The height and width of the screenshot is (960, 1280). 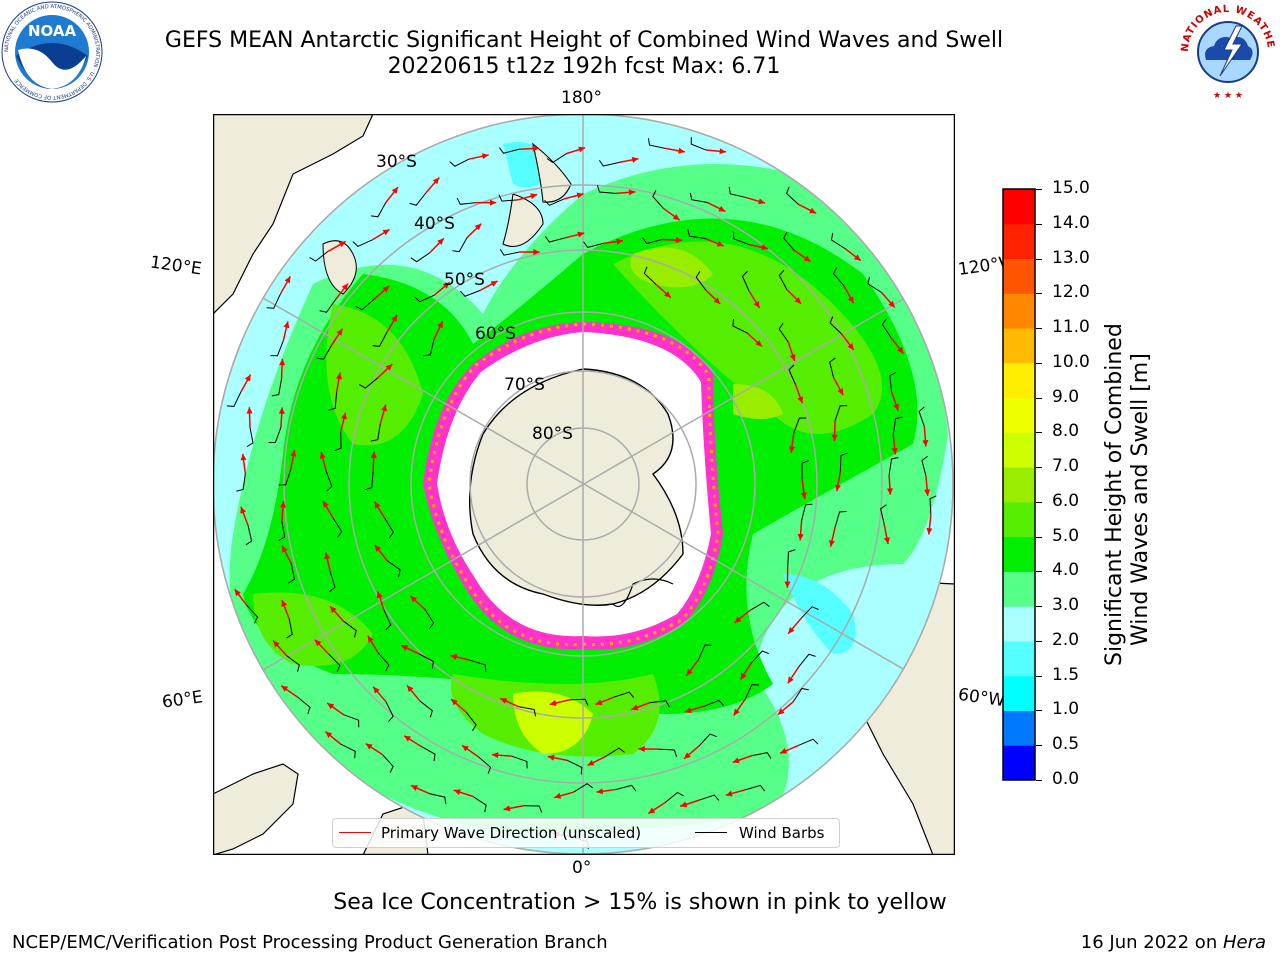 What do you see at coordinates (1066, 396) in the screenshot?
I see `colorbar-tick-label: 9.0` at bounding box center [1066, 396].